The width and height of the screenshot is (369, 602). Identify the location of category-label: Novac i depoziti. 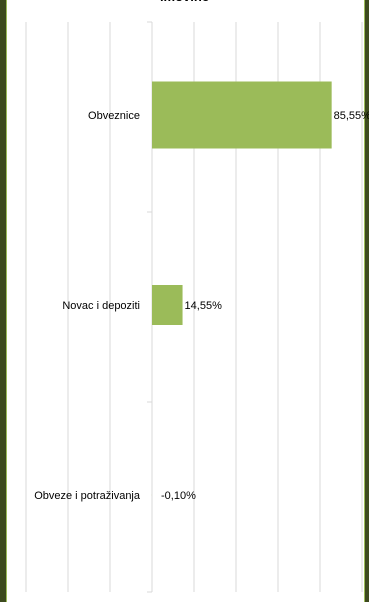
(101, 306).